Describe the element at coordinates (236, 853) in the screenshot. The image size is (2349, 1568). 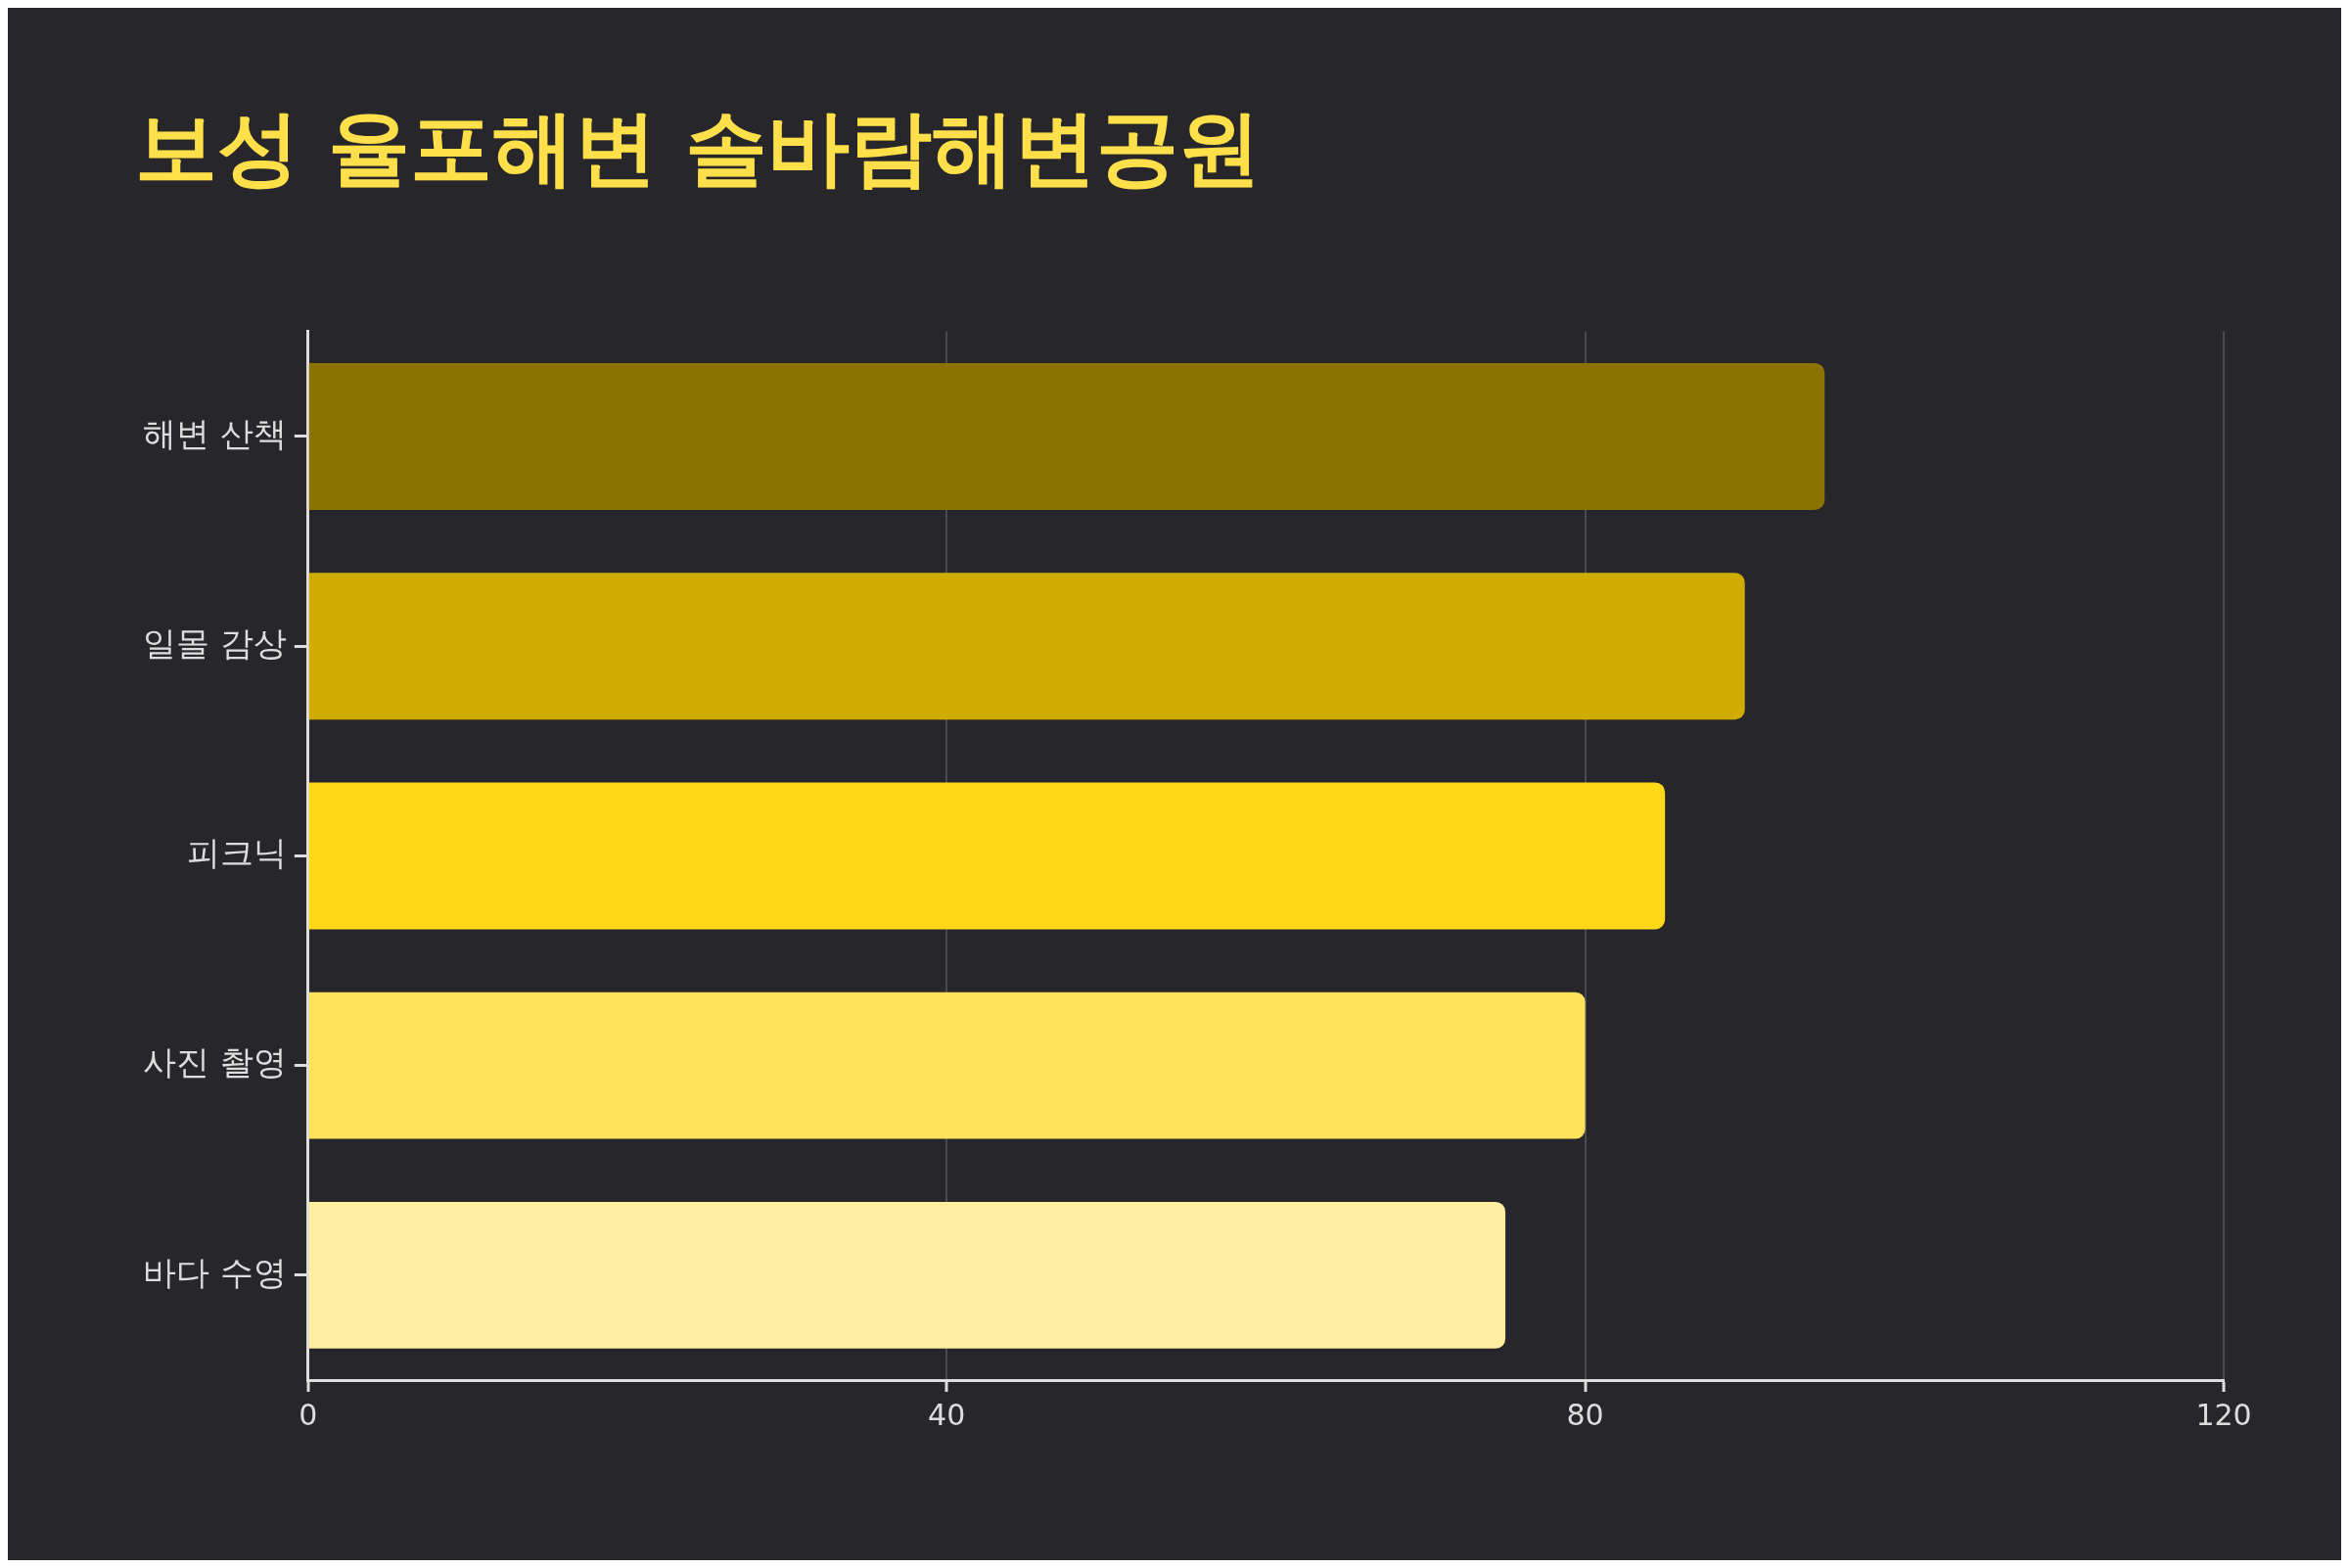
I see `y-tick-label: 피크닉` at that location.